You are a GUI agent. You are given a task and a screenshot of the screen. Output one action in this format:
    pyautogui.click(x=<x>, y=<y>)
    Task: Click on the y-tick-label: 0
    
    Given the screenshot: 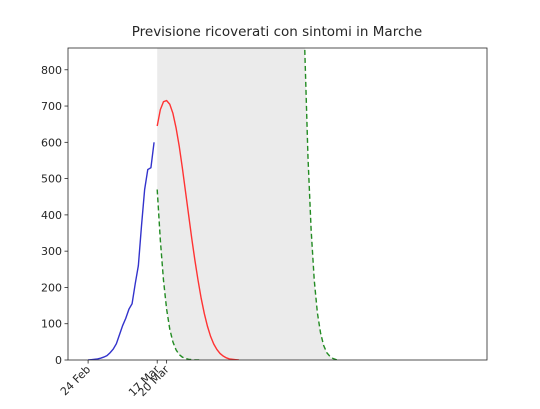 What is the action you would take?
    pyautogui.click(x=58, y=360)
    